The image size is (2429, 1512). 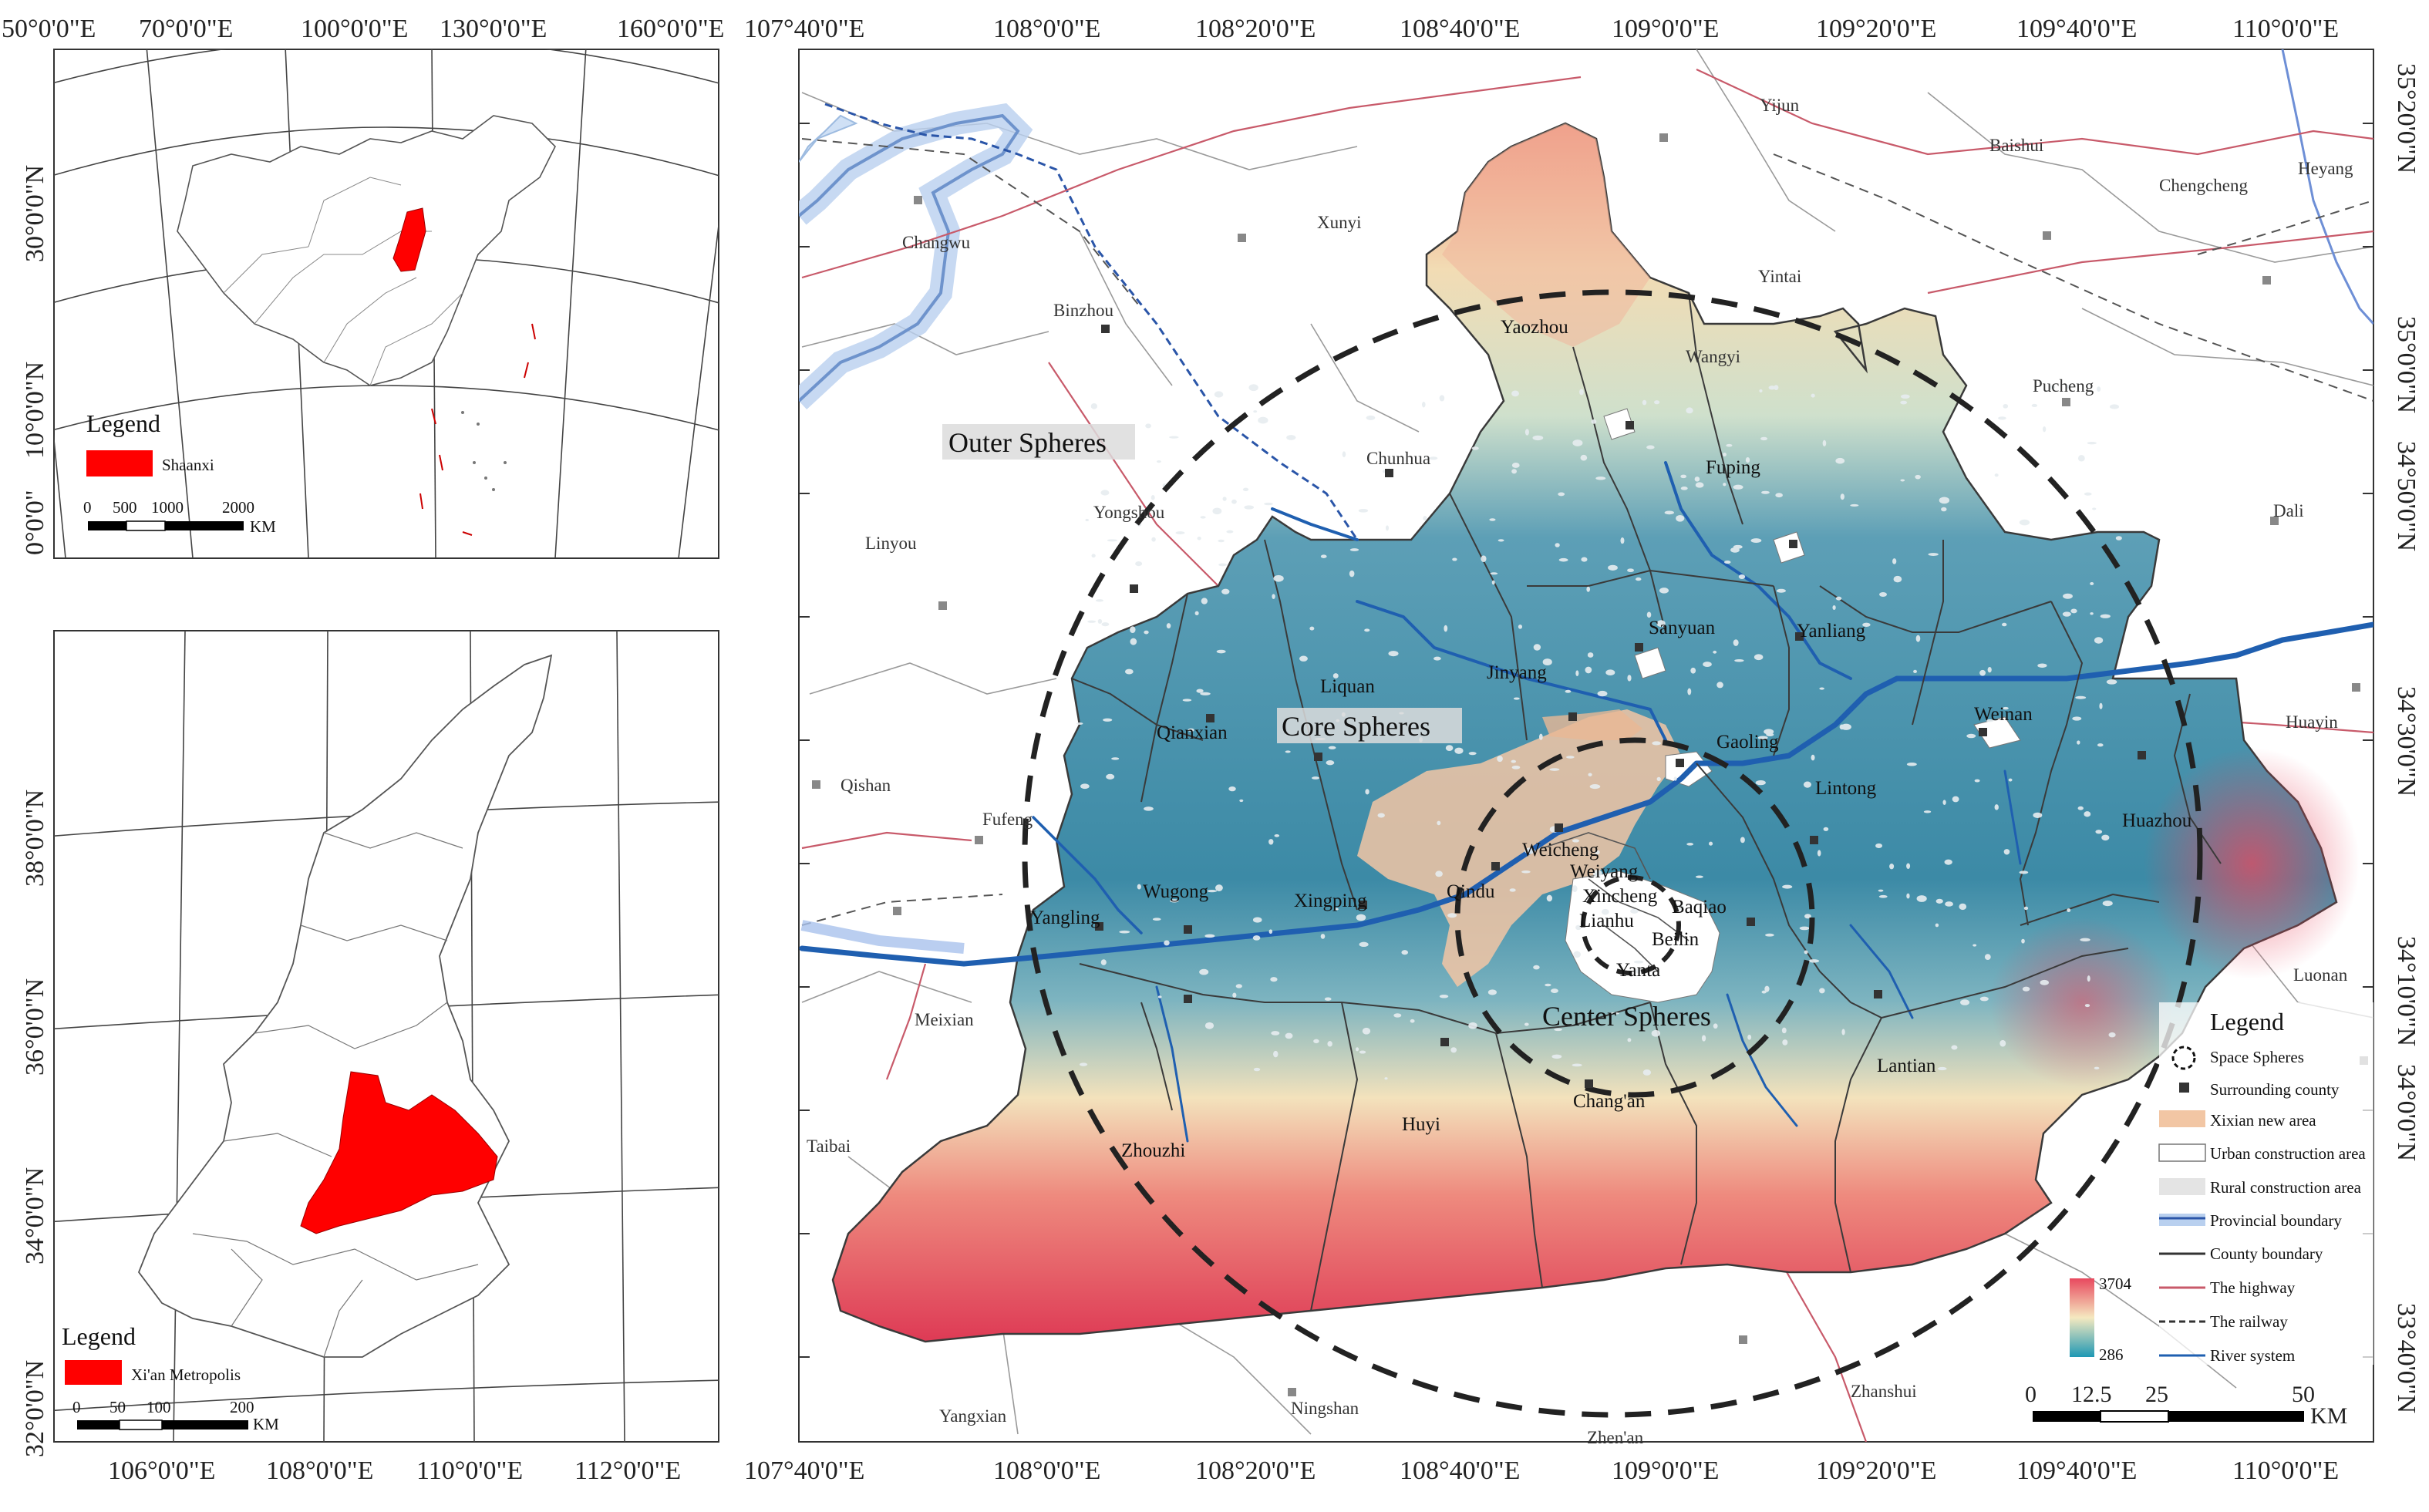 What do you see at coordinates (366, 250) in the screenshot?
I see `china-outline` at bounding box center [366, 250].